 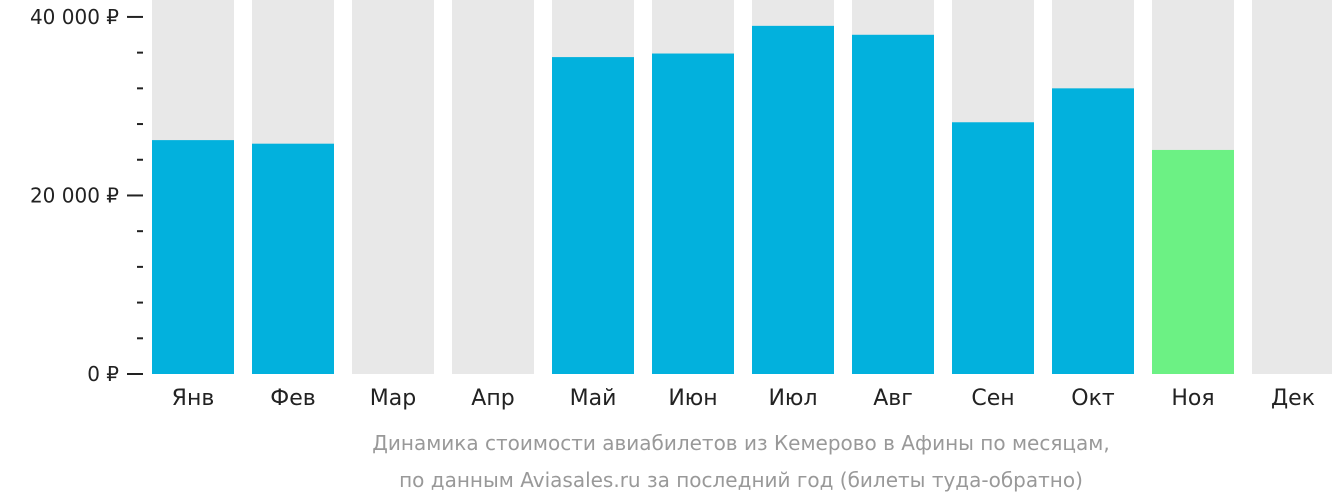 What do you see at coordinates (593, 398) in the screenshot?
I see `x-tick-label: Май` at bounding box center [593, 398].